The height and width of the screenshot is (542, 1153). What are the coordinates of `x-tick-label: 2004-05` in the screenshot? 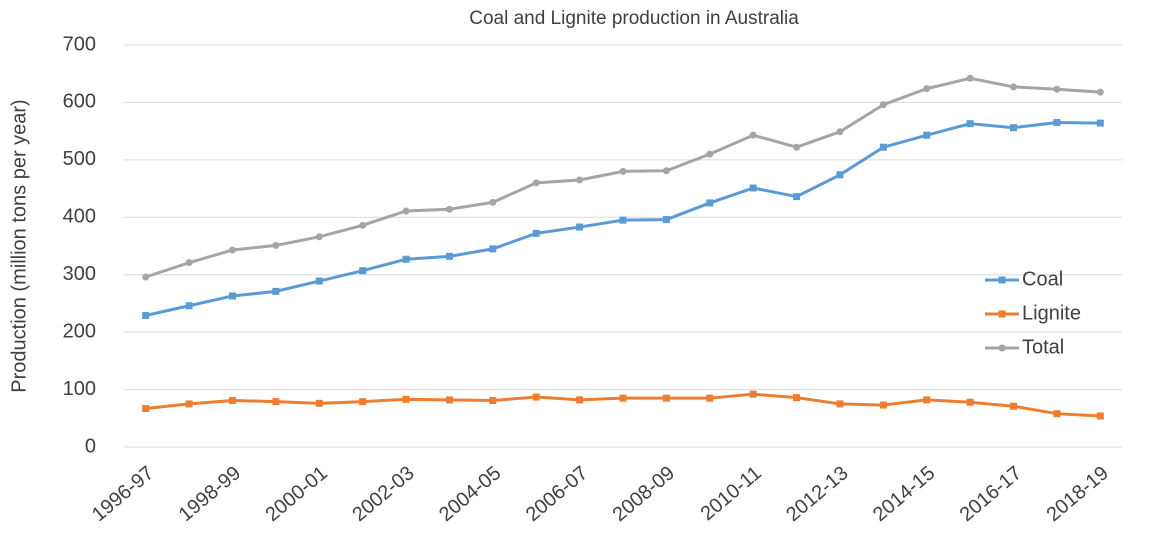 It's located at (470, 494).